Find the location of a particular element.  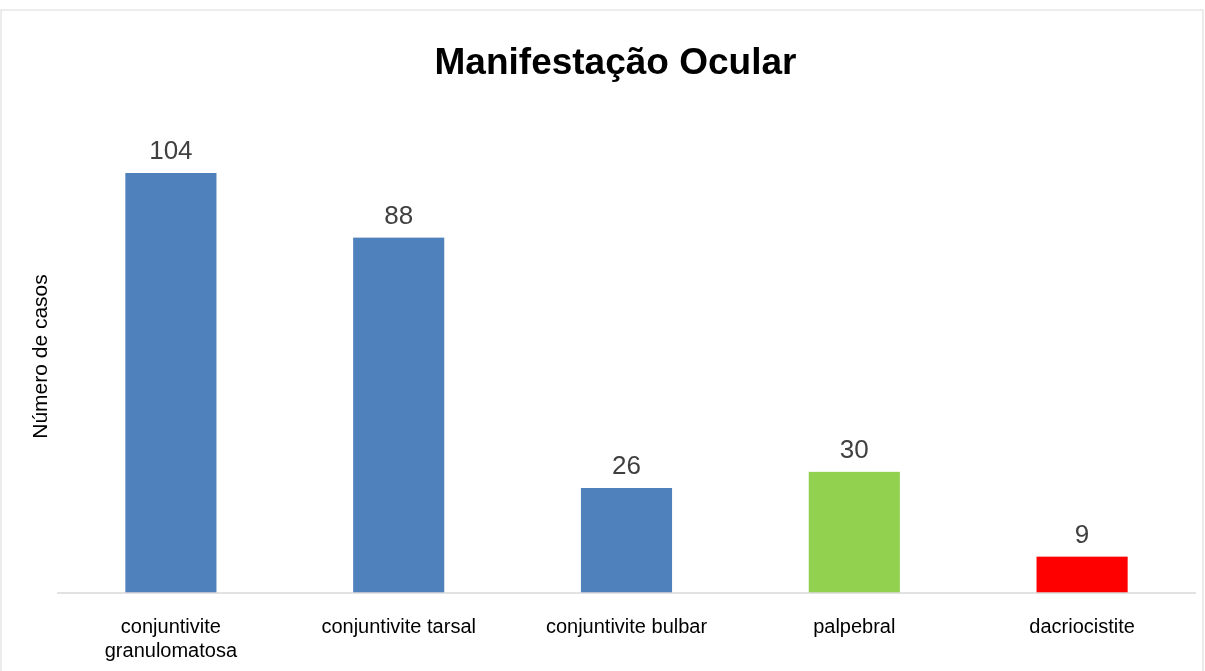

x-tick-label: conjuntivite tarsal is located at coordinates (398, 626).